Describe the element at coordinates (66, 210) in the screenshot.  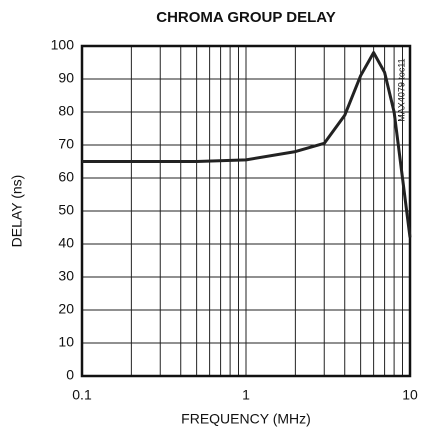
I see `y-tick-label: 50` at that location.